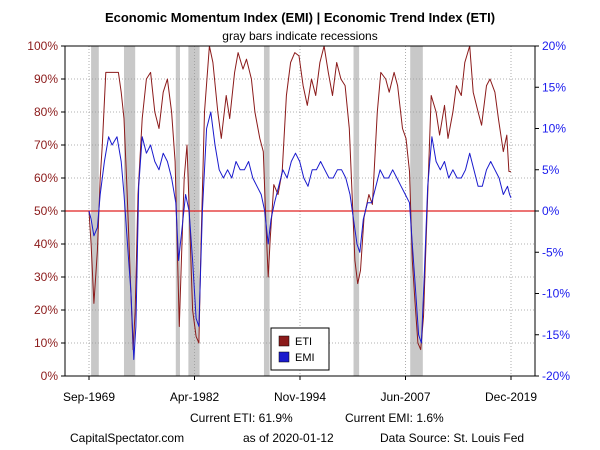 The height and width of the screenshot is (450, 600). I want to click on x-tick-label: Nov-1994, so click(300, 397).